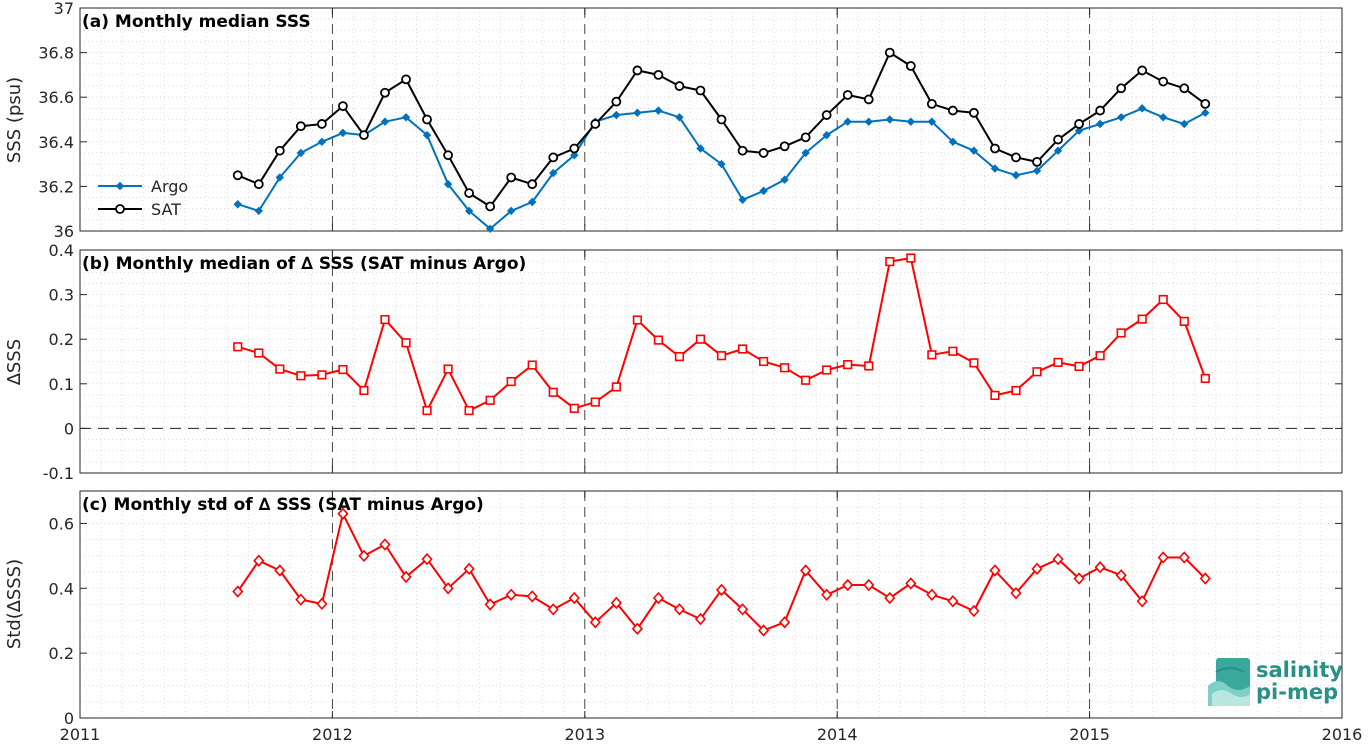  I want to click on series-line, so click(721, 129).